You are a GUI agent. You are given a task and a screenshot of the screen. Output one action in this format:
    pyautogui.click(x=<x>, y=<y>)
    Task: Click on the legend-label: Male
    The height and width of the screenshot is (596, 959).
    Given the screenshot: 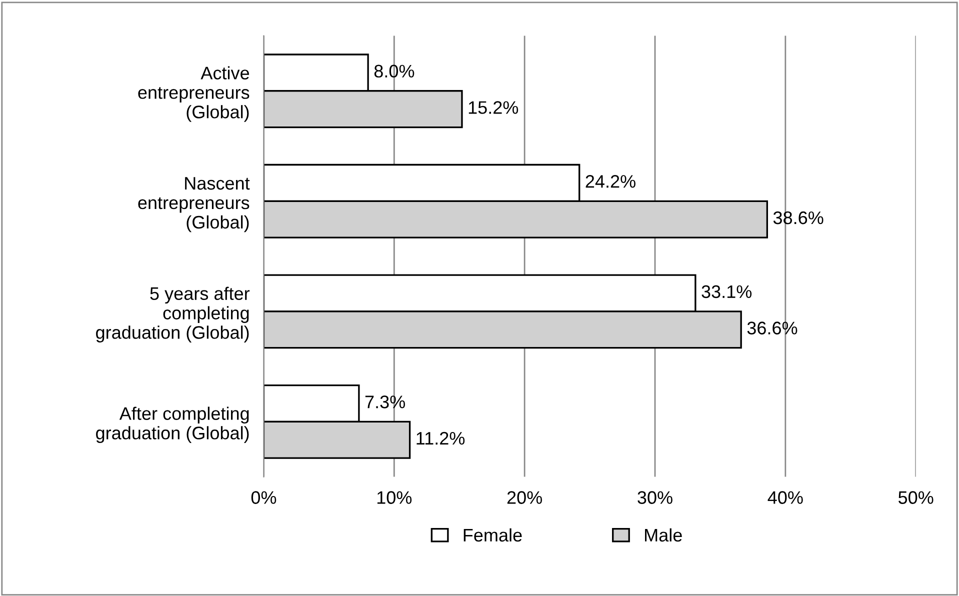 What is the action you would take?
    pyautogui.click(x=663, y=535)
    